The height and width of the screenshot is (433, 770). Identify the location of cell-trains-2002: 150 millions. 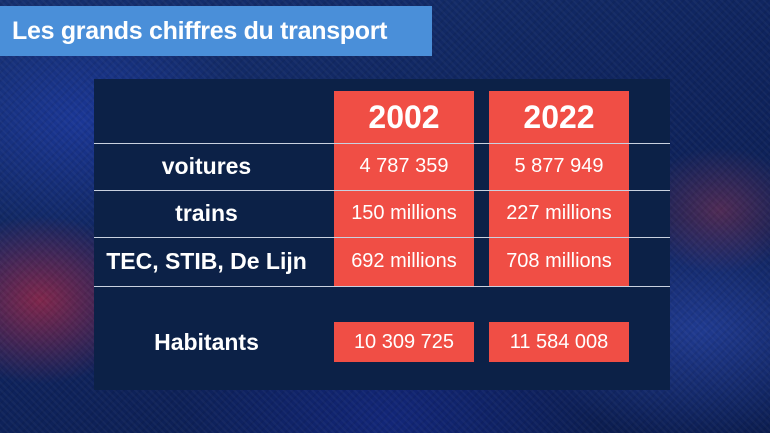
(404, 213).